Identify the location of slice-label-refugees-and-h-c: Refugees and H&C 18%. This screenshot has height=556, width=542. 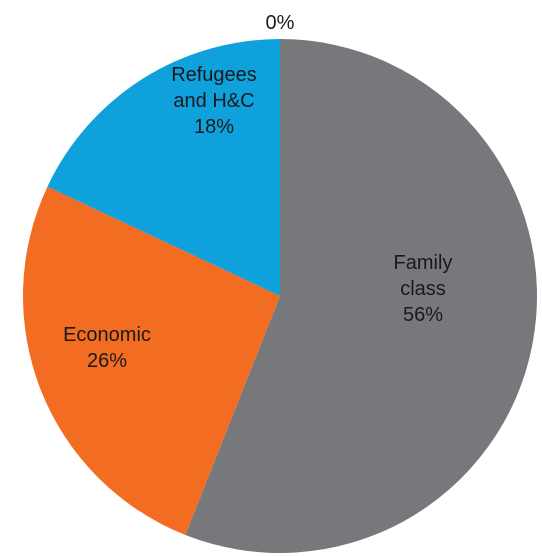
(214, 101).